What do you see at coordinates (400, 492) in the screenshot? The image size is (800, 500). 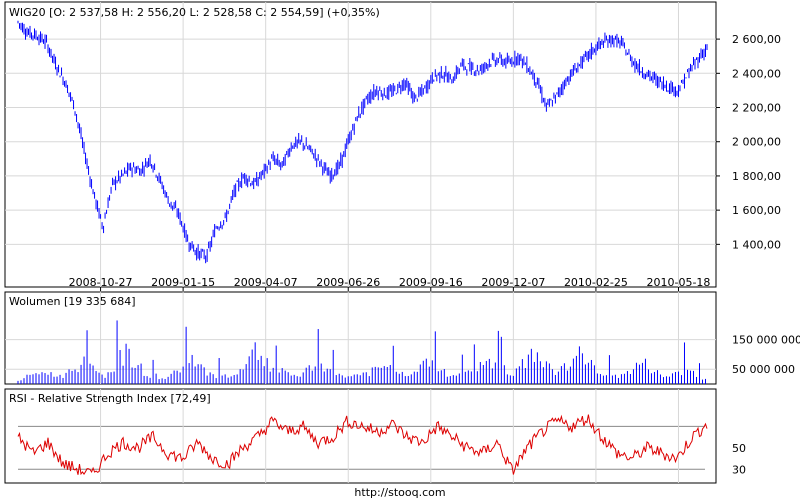 I see `footer-url: http://stooq.com` at bounding box center [400, 492].